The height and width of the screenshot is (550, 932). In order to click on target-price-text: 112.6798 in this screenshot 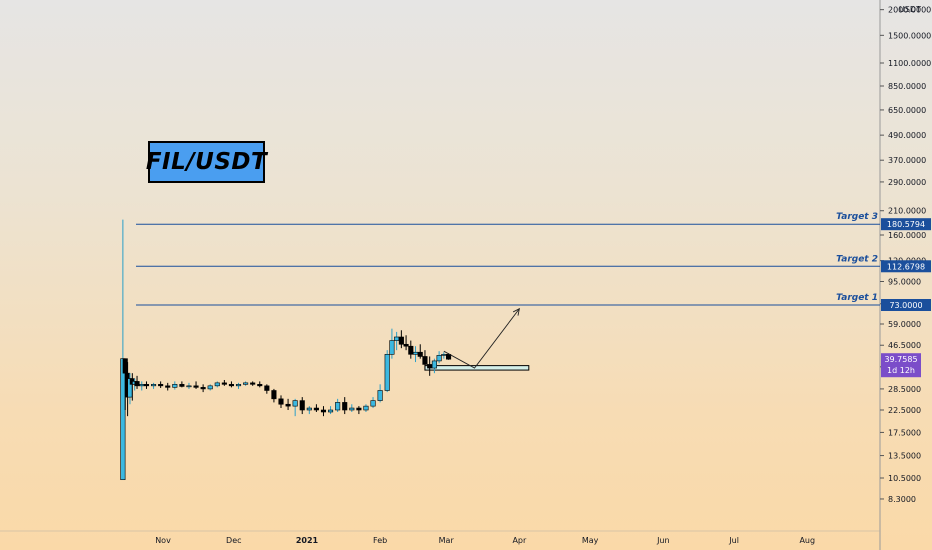, I will do `click(906, 266)`.